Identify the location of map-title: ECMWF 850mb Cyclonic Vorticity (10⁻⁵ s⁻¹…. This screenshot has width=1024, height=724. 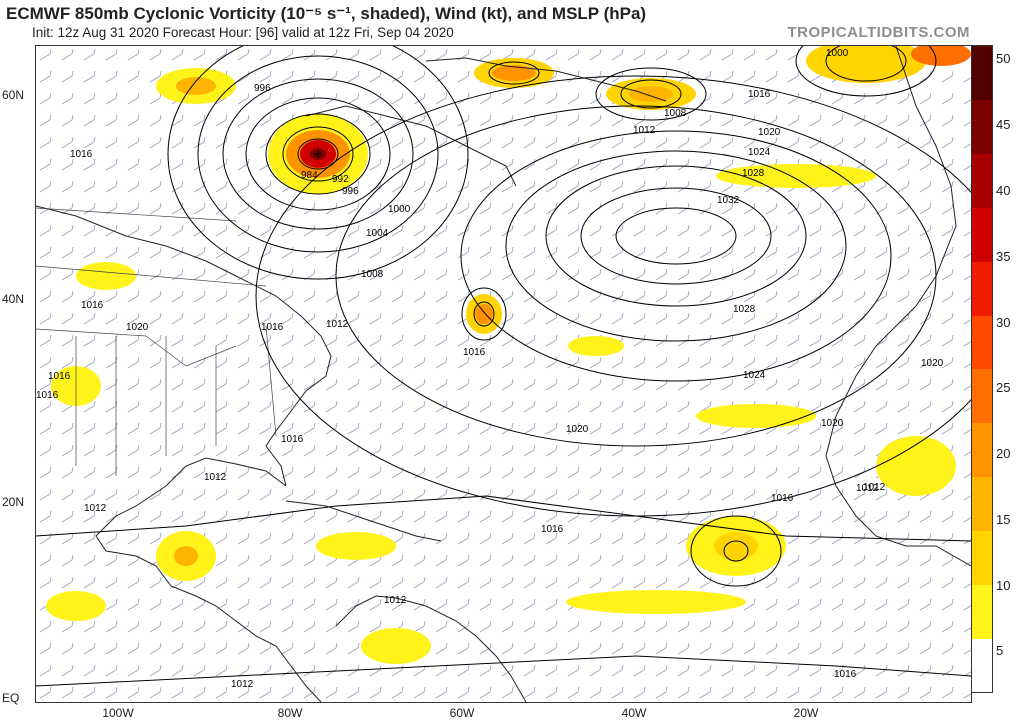
(326, 13).